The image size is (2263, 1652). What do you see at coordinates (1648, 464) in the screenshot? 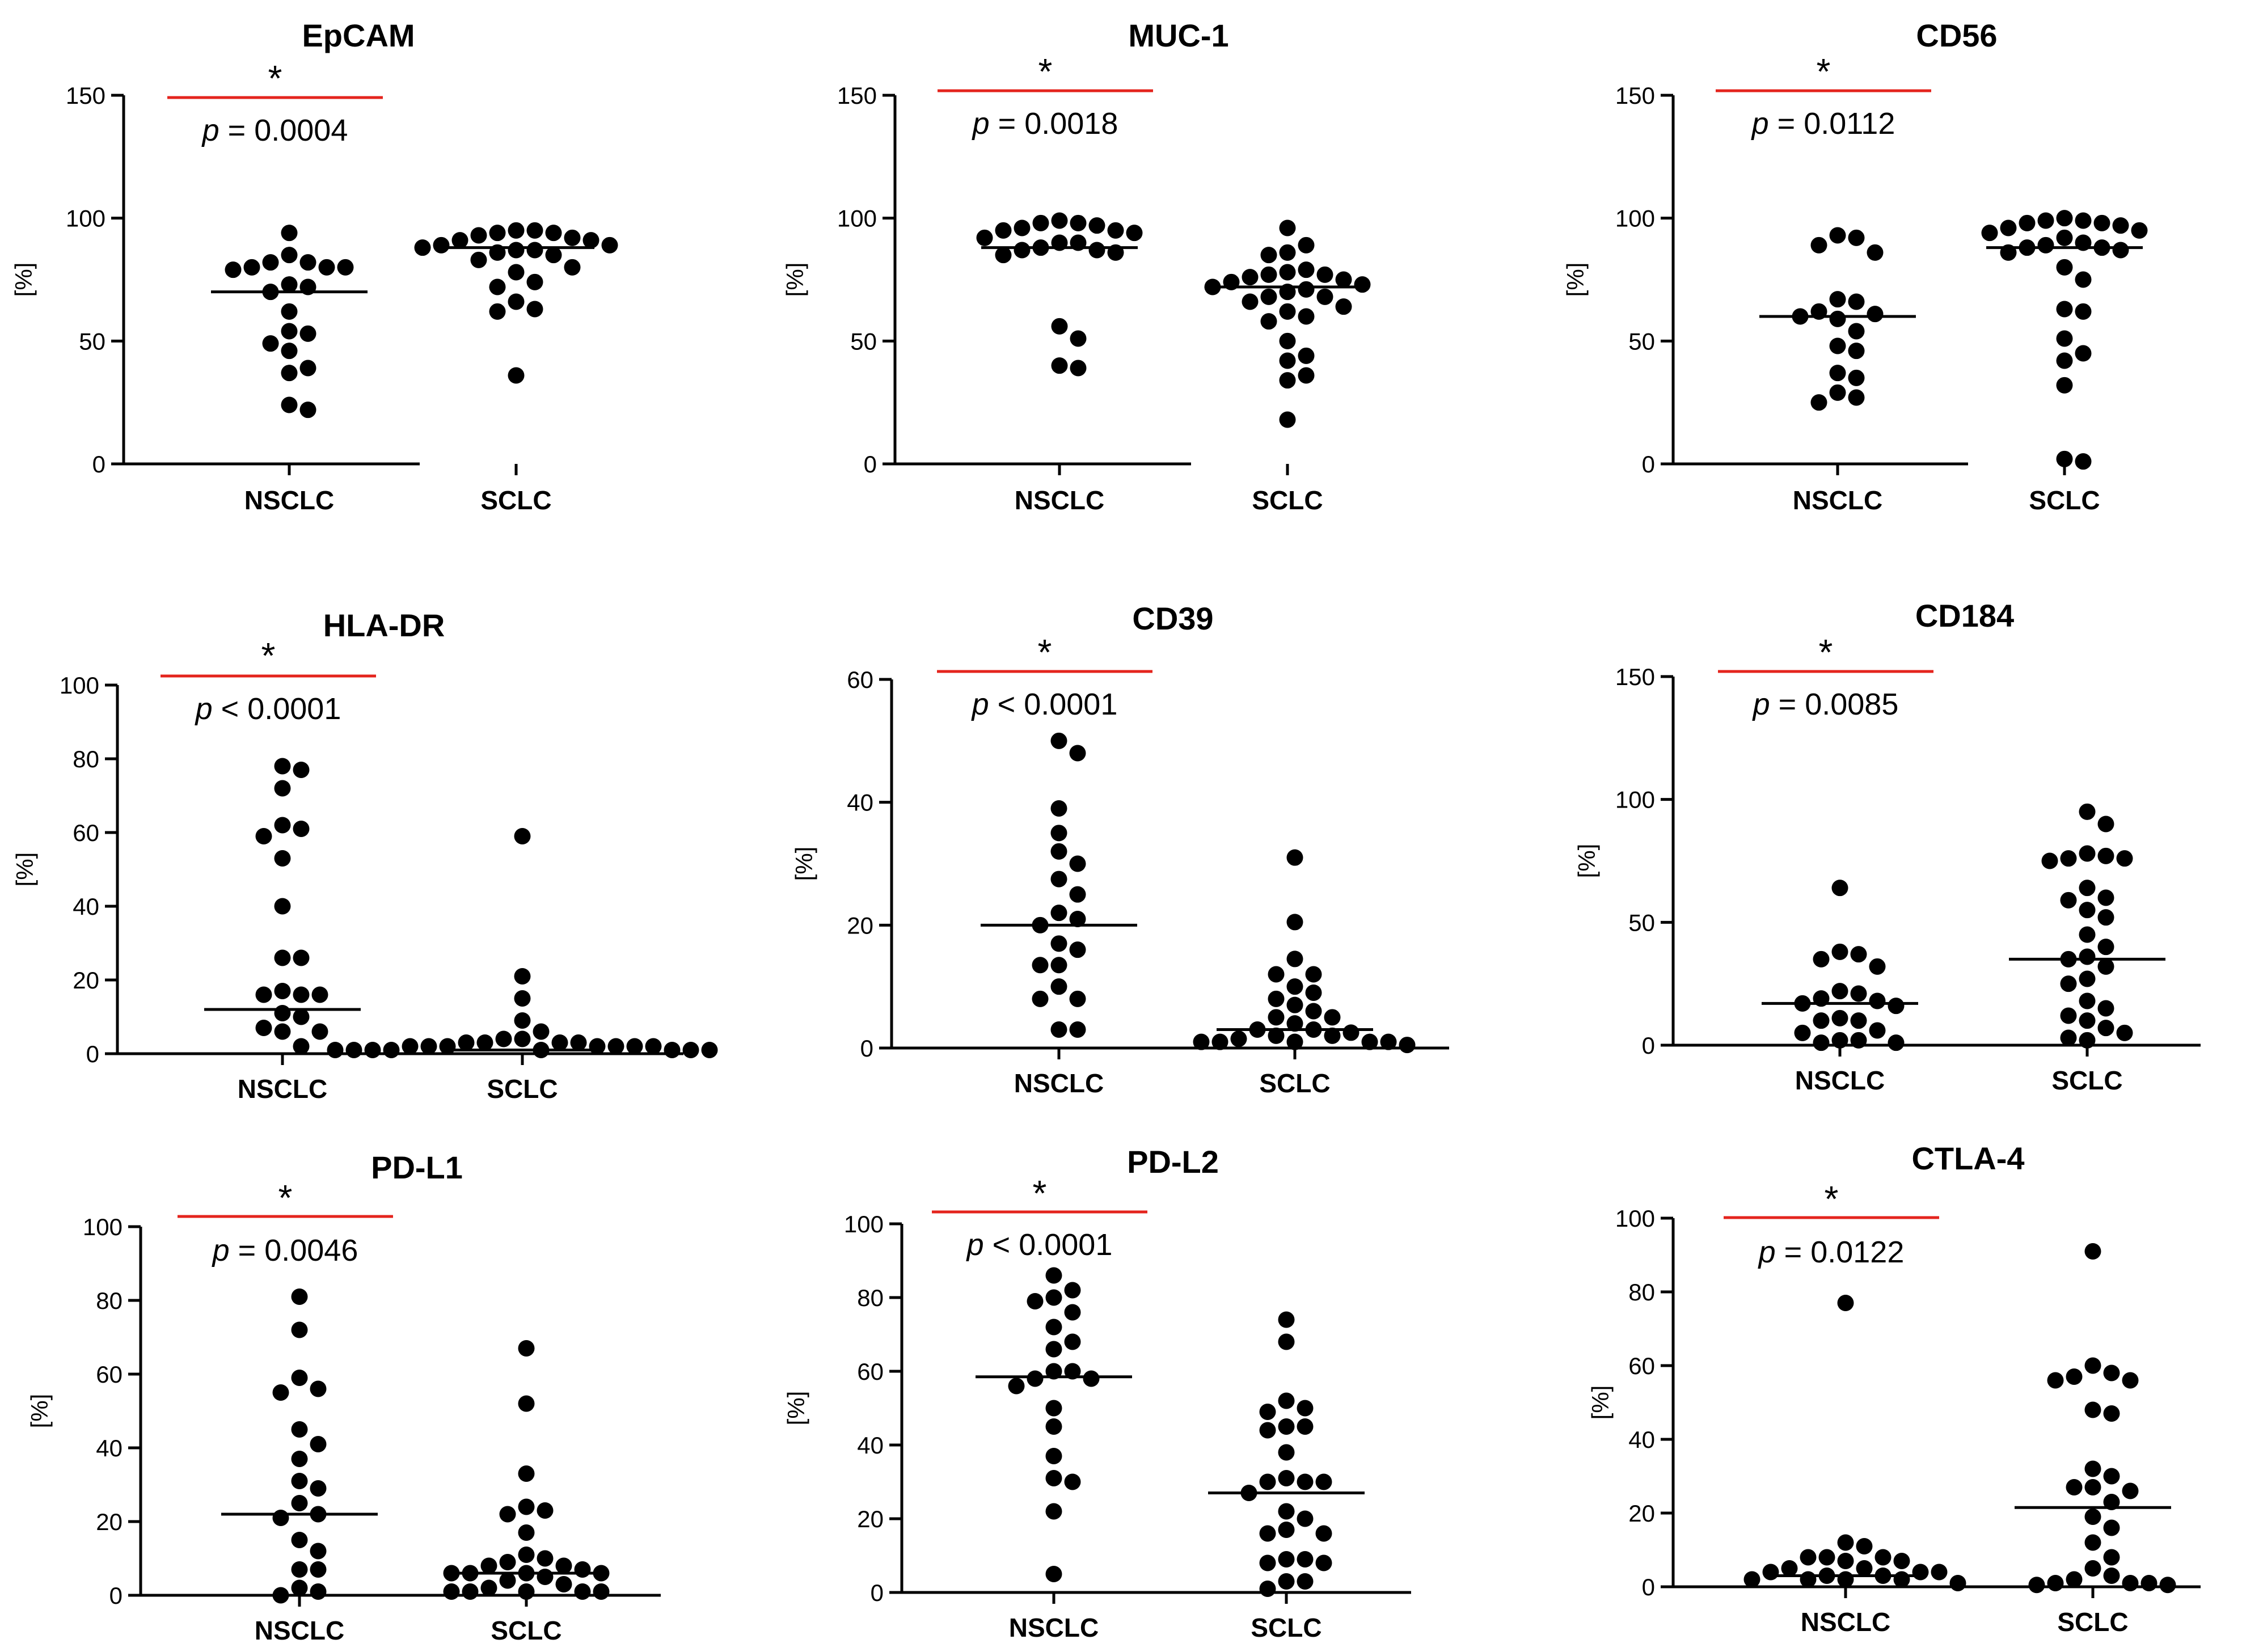
I see `y-tick-label: 0` at bounding box center [1648, 464].